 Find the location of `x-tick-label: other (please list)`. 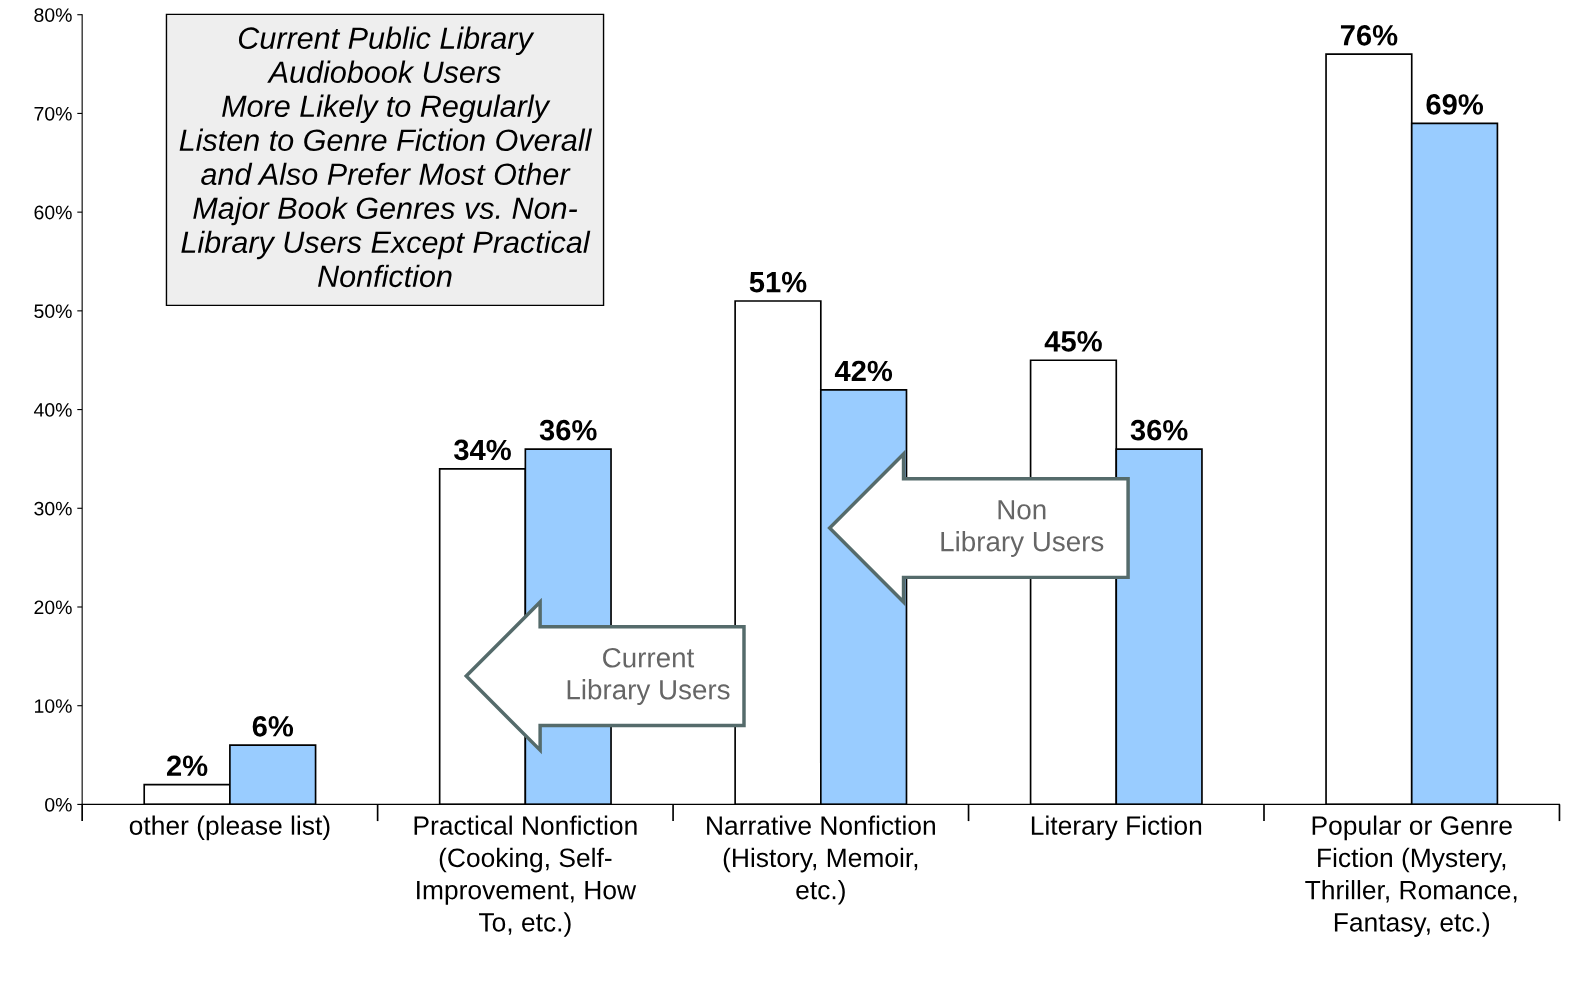

x-tick-label: other (please list) is located at coordinates (229, 828).